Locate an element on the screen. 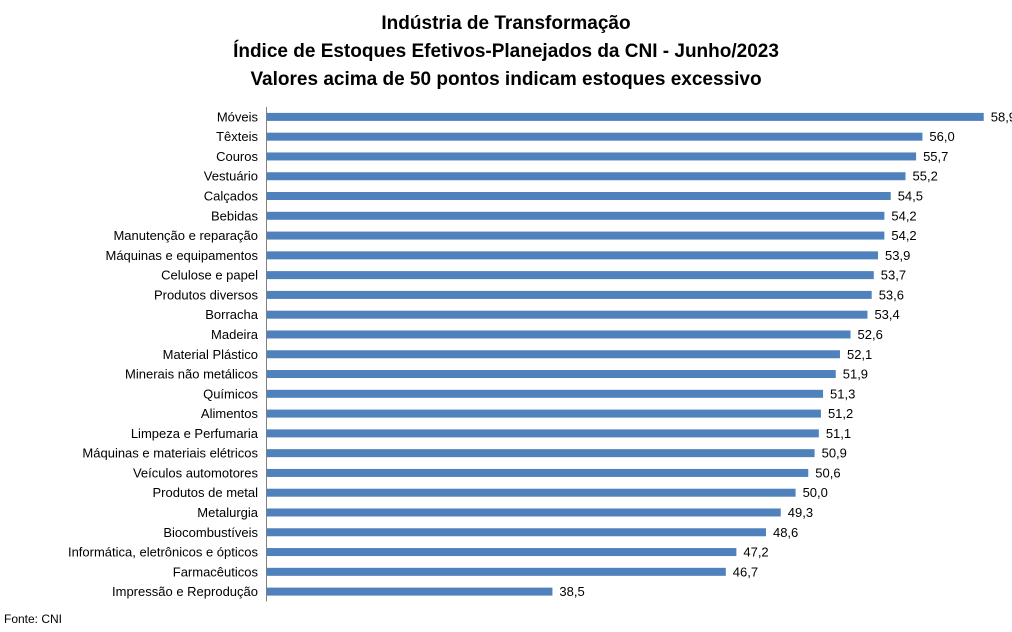 Image resolution: width=1012 pixels, height=632 pixels. category-label: Químicos is located at coordinates (230, 393).